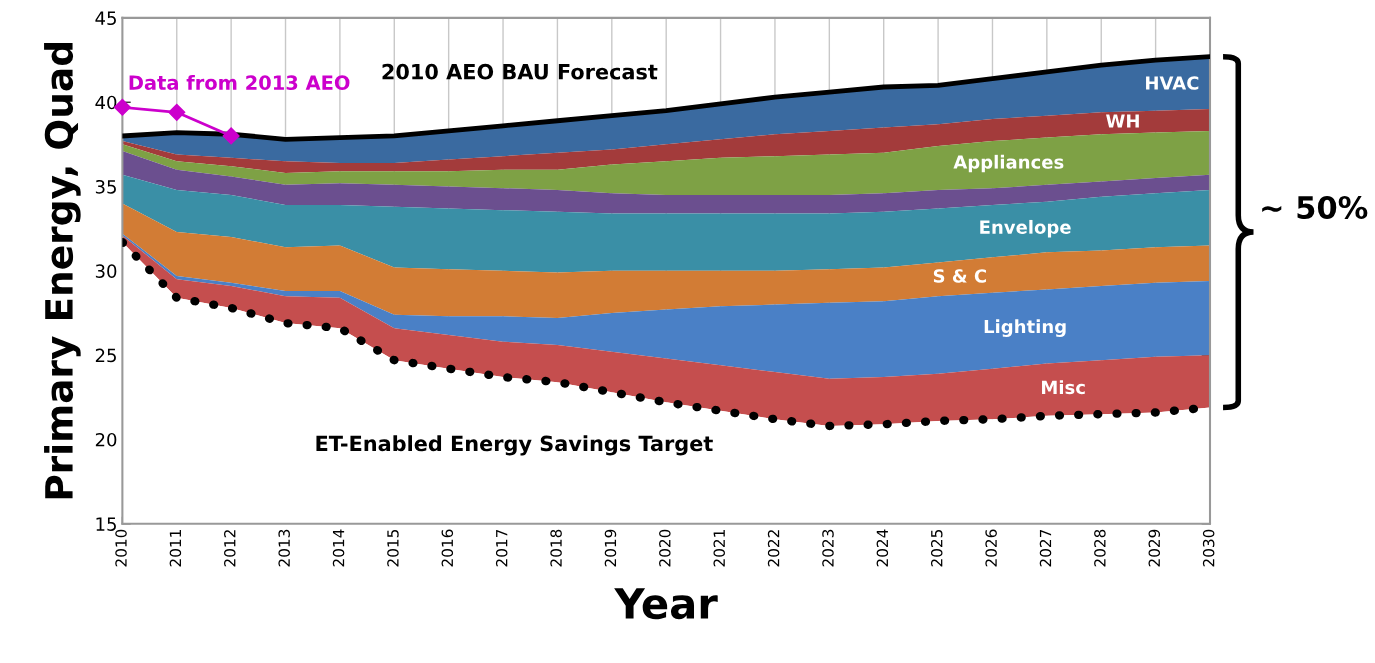  What do you see at coordinates (556, 548) in the screenshot?
I see `x-tick-label: 2018` at bounding box center [556, 548].